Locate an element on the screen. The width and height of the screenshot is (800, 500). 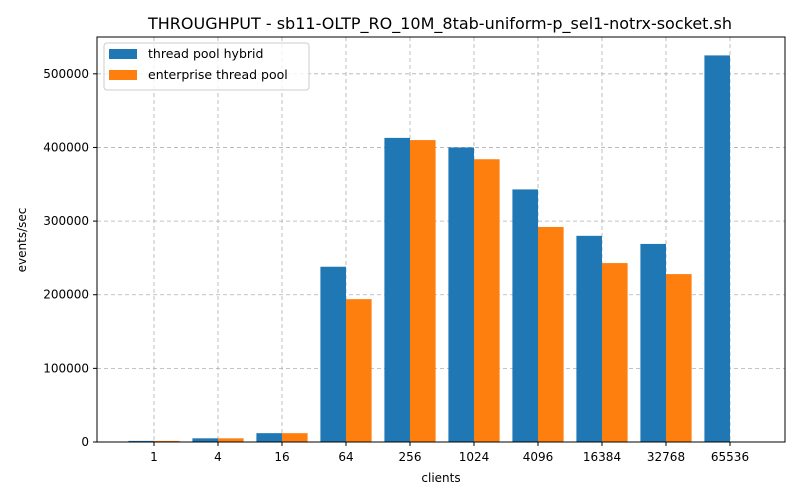
legend-box is located at coordinates (206, 66).